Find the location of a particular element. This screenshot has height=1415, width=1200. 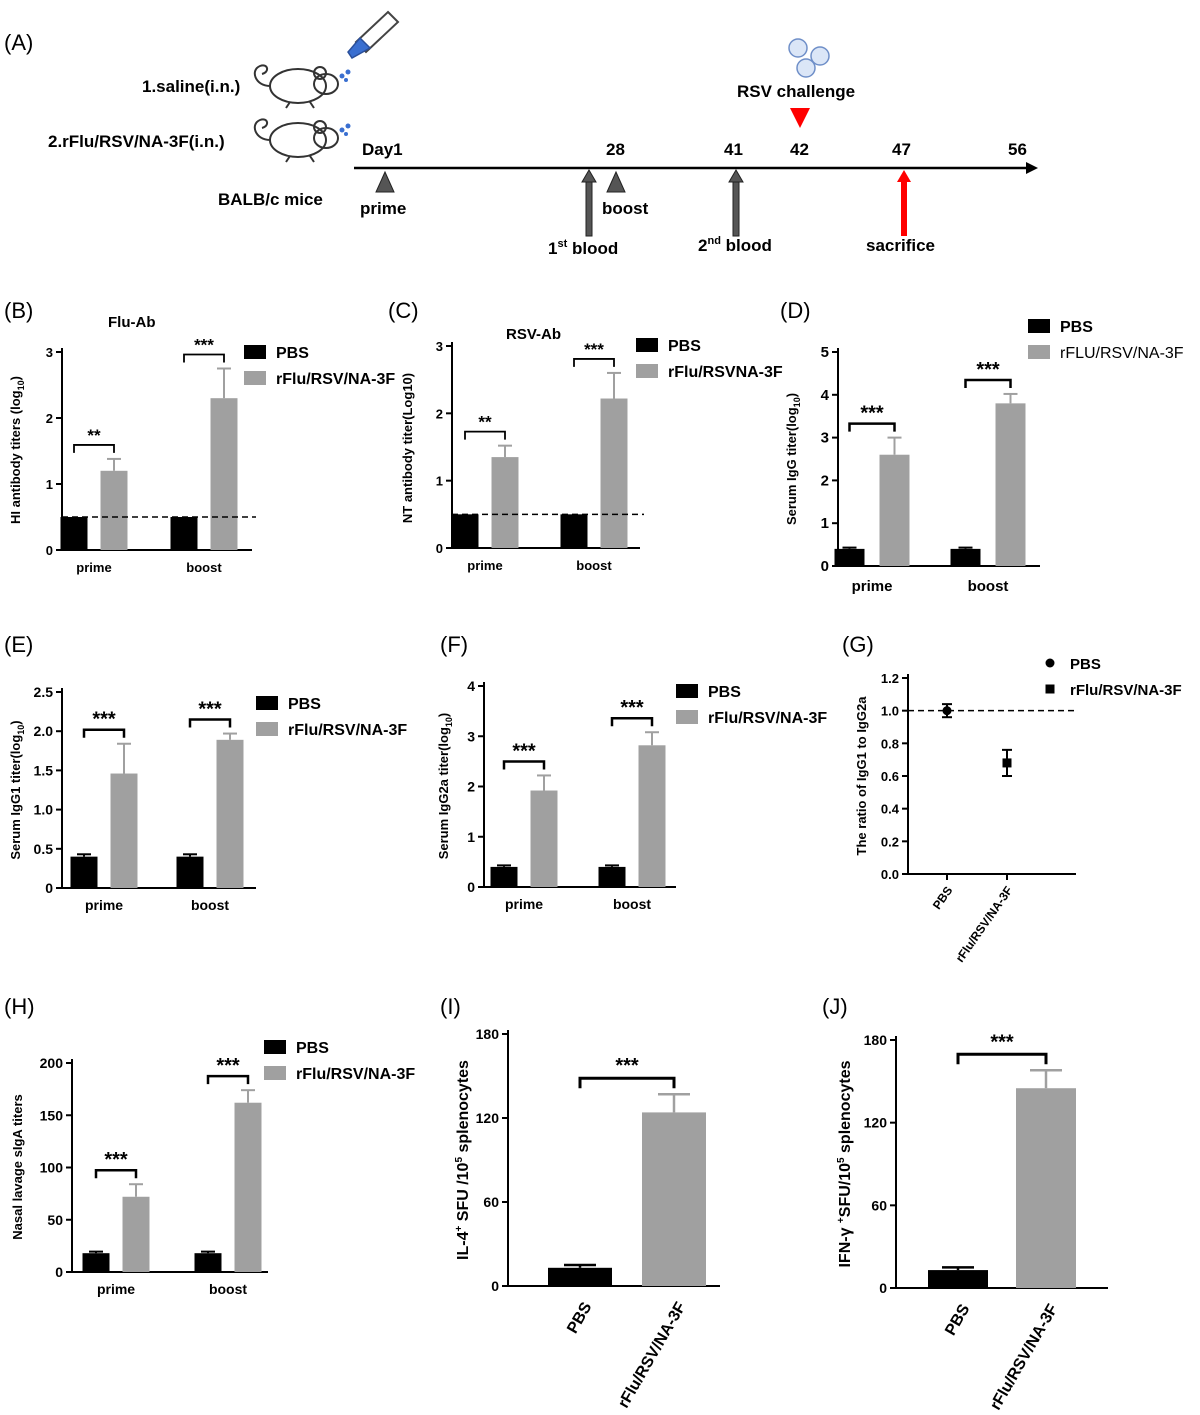

day-label-56: 56 is located at coordinates (1017, 149).